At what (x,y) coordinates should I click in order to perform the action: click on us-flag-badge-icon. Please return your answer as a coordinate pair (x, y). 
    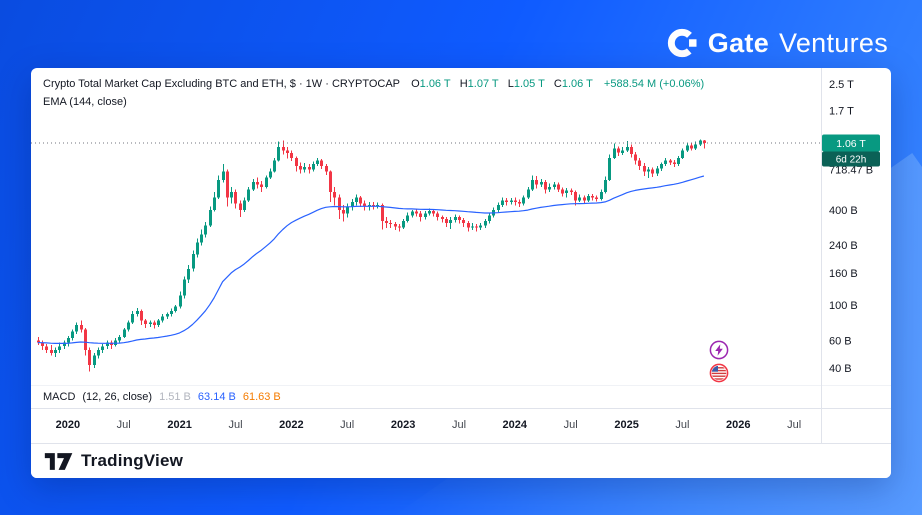
    Looking at the image, I should click on (719, 373).